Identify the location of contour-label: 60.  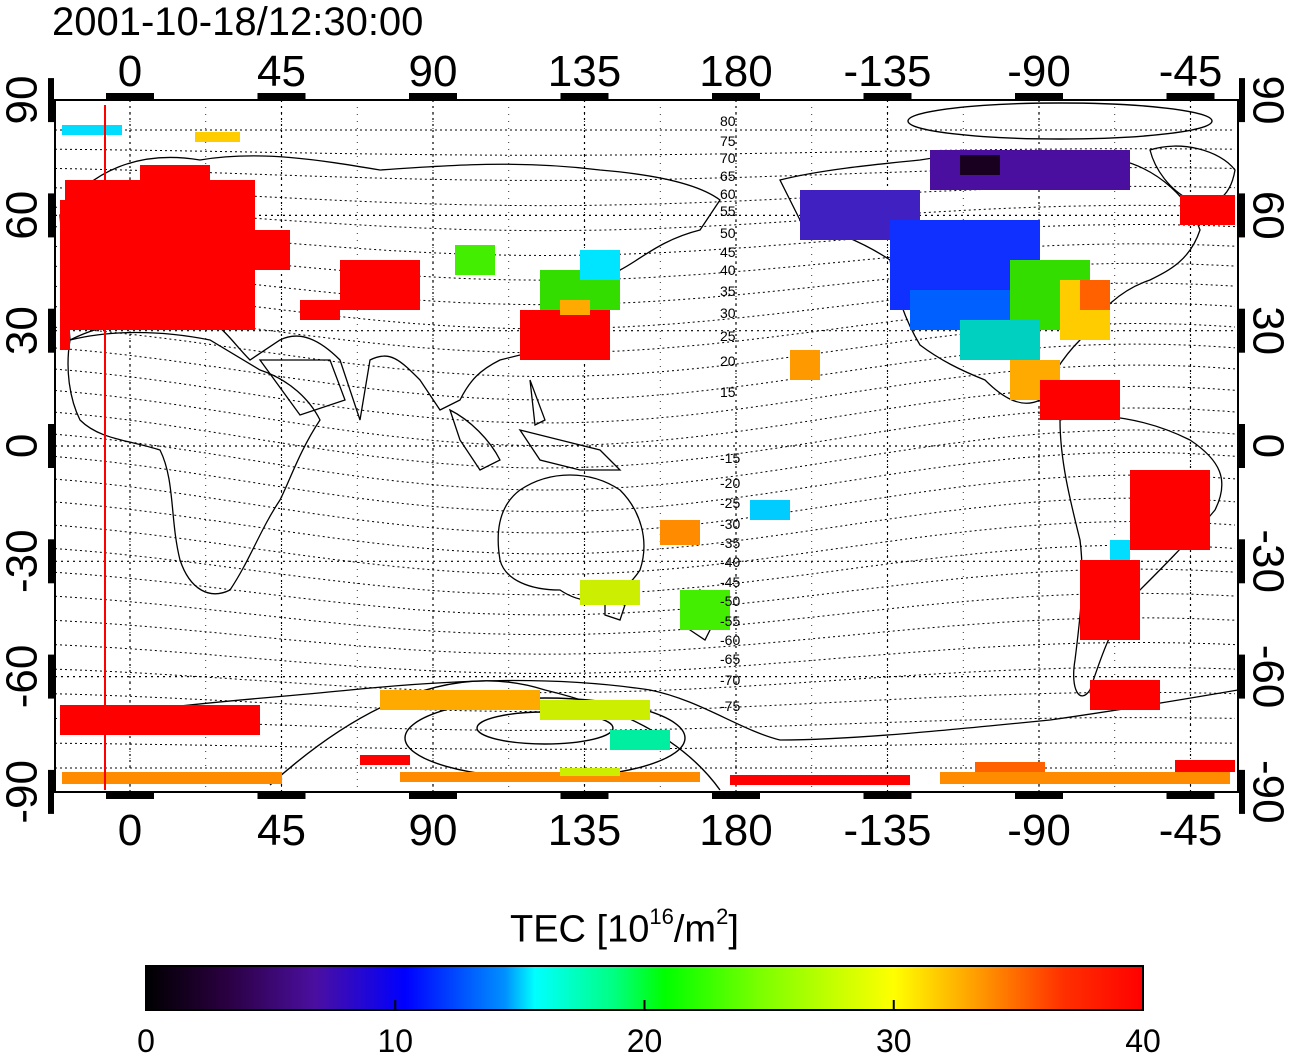
(728, 194).